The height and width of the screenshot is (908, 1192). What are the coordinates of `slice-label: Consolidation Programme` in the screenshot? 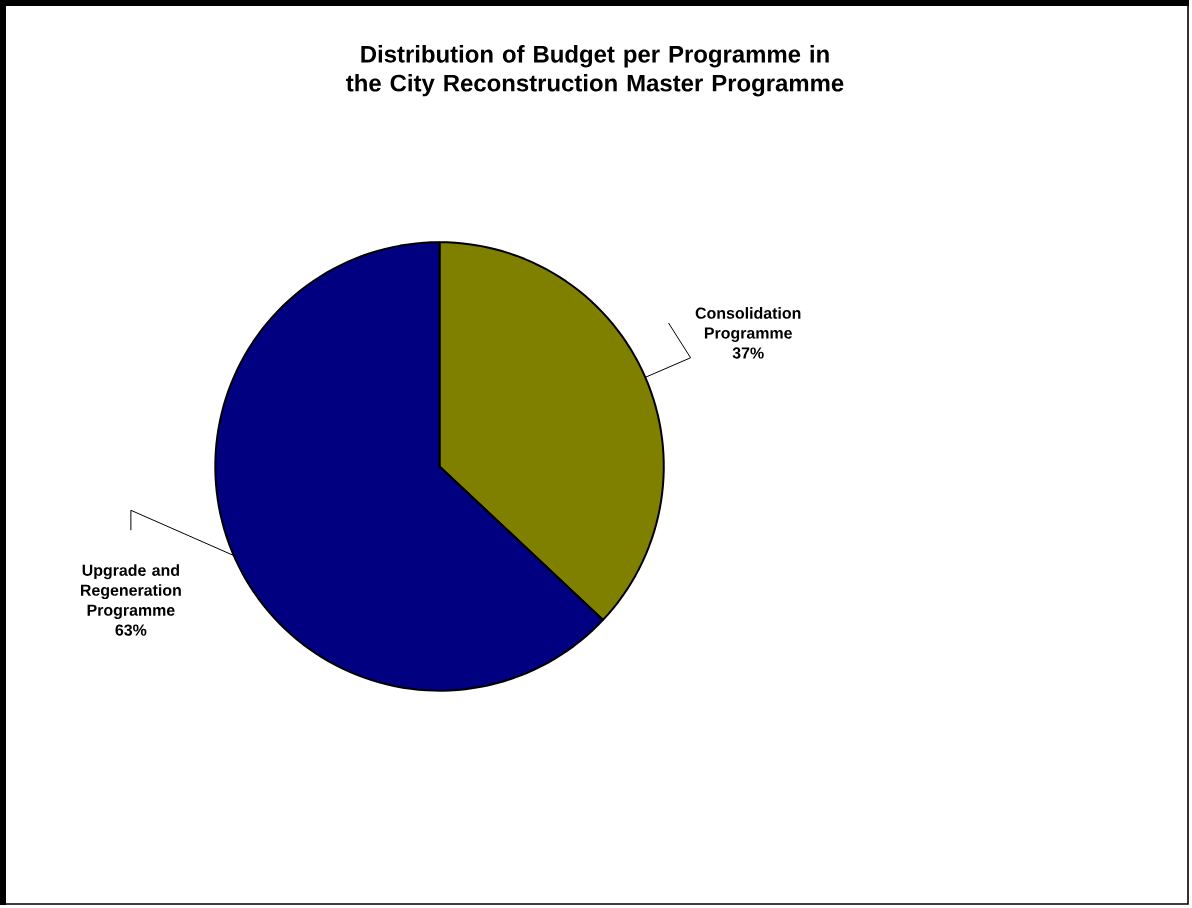 It's located at (748, 324).